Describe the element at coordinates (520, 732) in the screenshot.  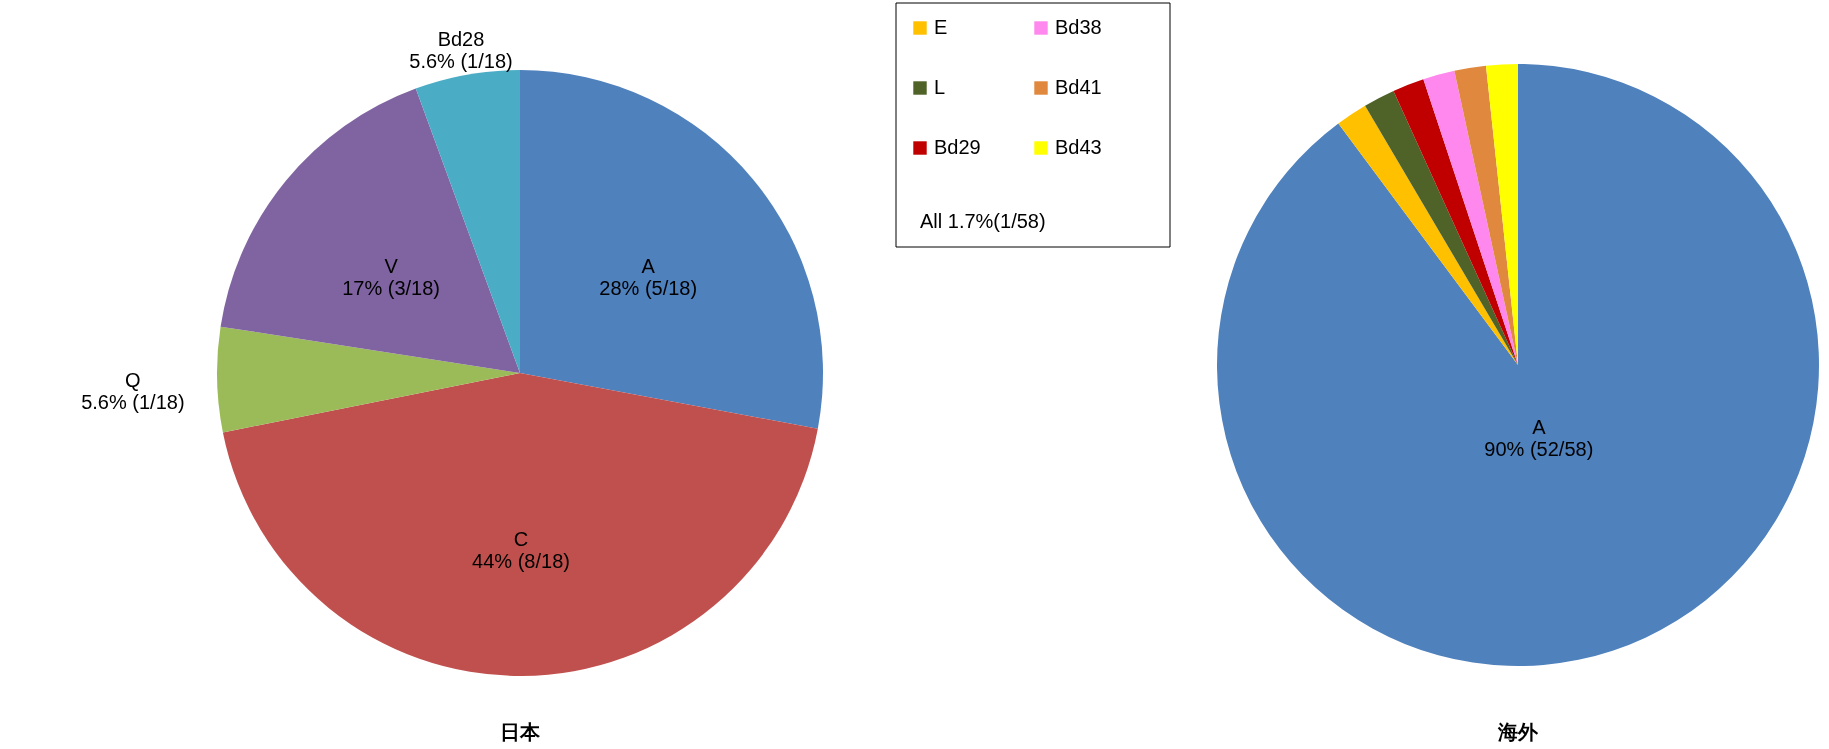
I see `text: 日本` at that location.